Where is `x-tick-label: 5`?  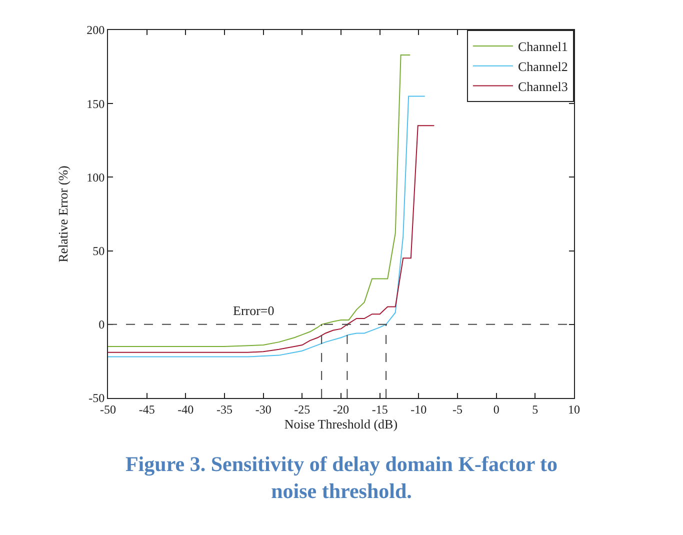 x-tick-label: 5 is located at coordinates (535, 409).